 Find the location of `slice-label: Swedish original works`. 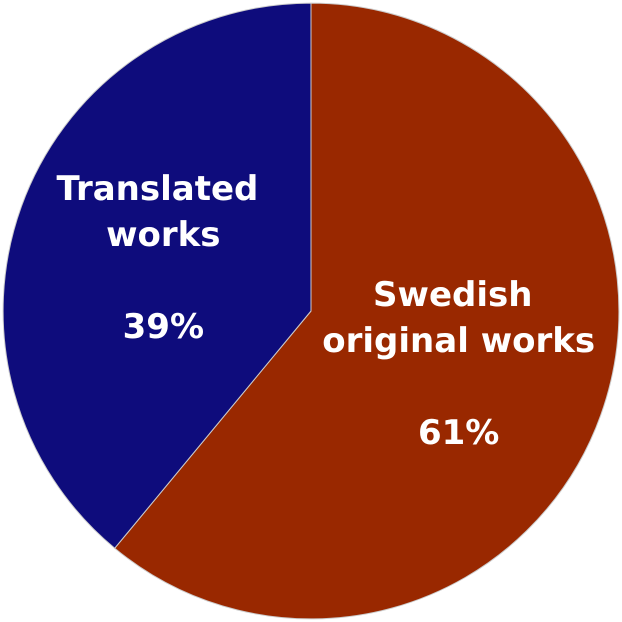

slice-label: Swedish original works is located at coordinates (459, 318).